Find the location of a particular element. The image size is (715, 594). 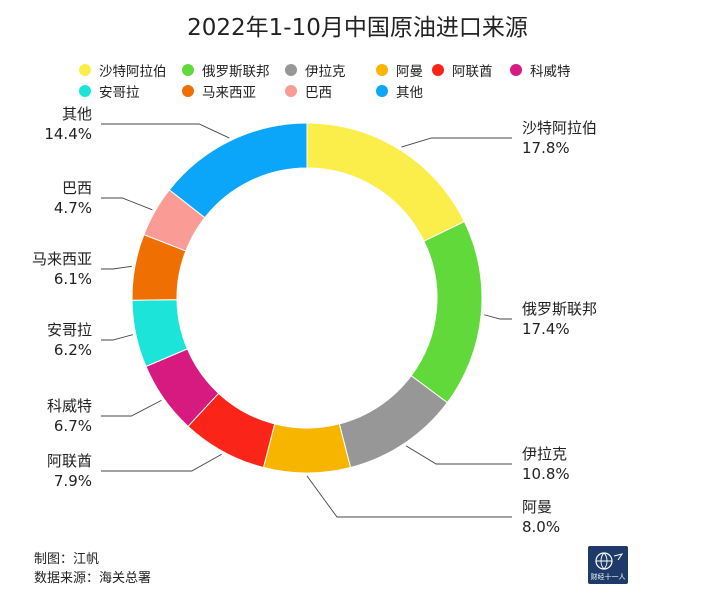

slice-value-label: 10.8% is located at coordinates (546, 474).